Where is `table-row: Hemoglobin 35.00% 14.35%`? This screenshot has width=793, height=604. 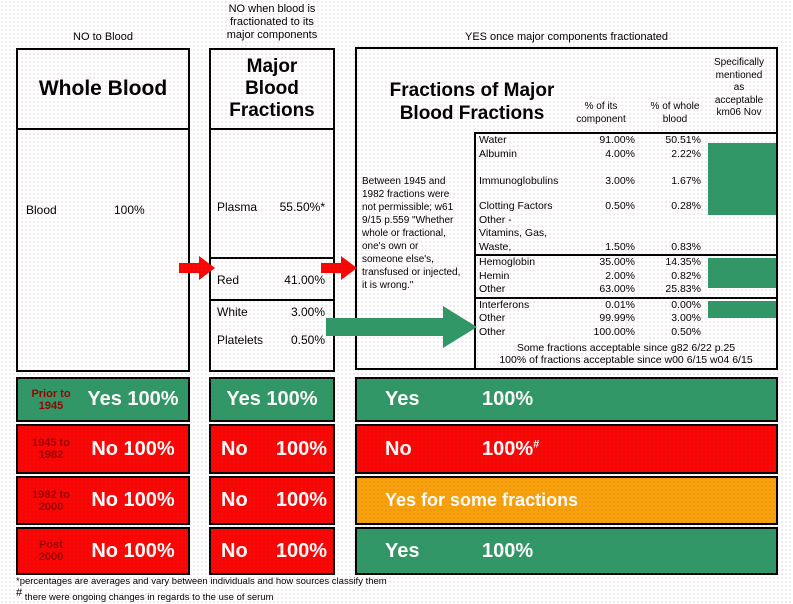 table-row: Hemoglobin 35.00% 14.35% is located at coordinates (626, 262).